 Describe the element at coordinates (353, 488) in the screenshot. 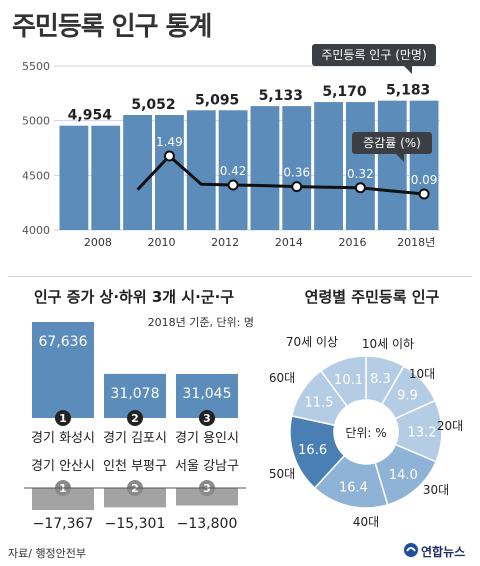

I see `donut-value-label: 16.4` at that location.